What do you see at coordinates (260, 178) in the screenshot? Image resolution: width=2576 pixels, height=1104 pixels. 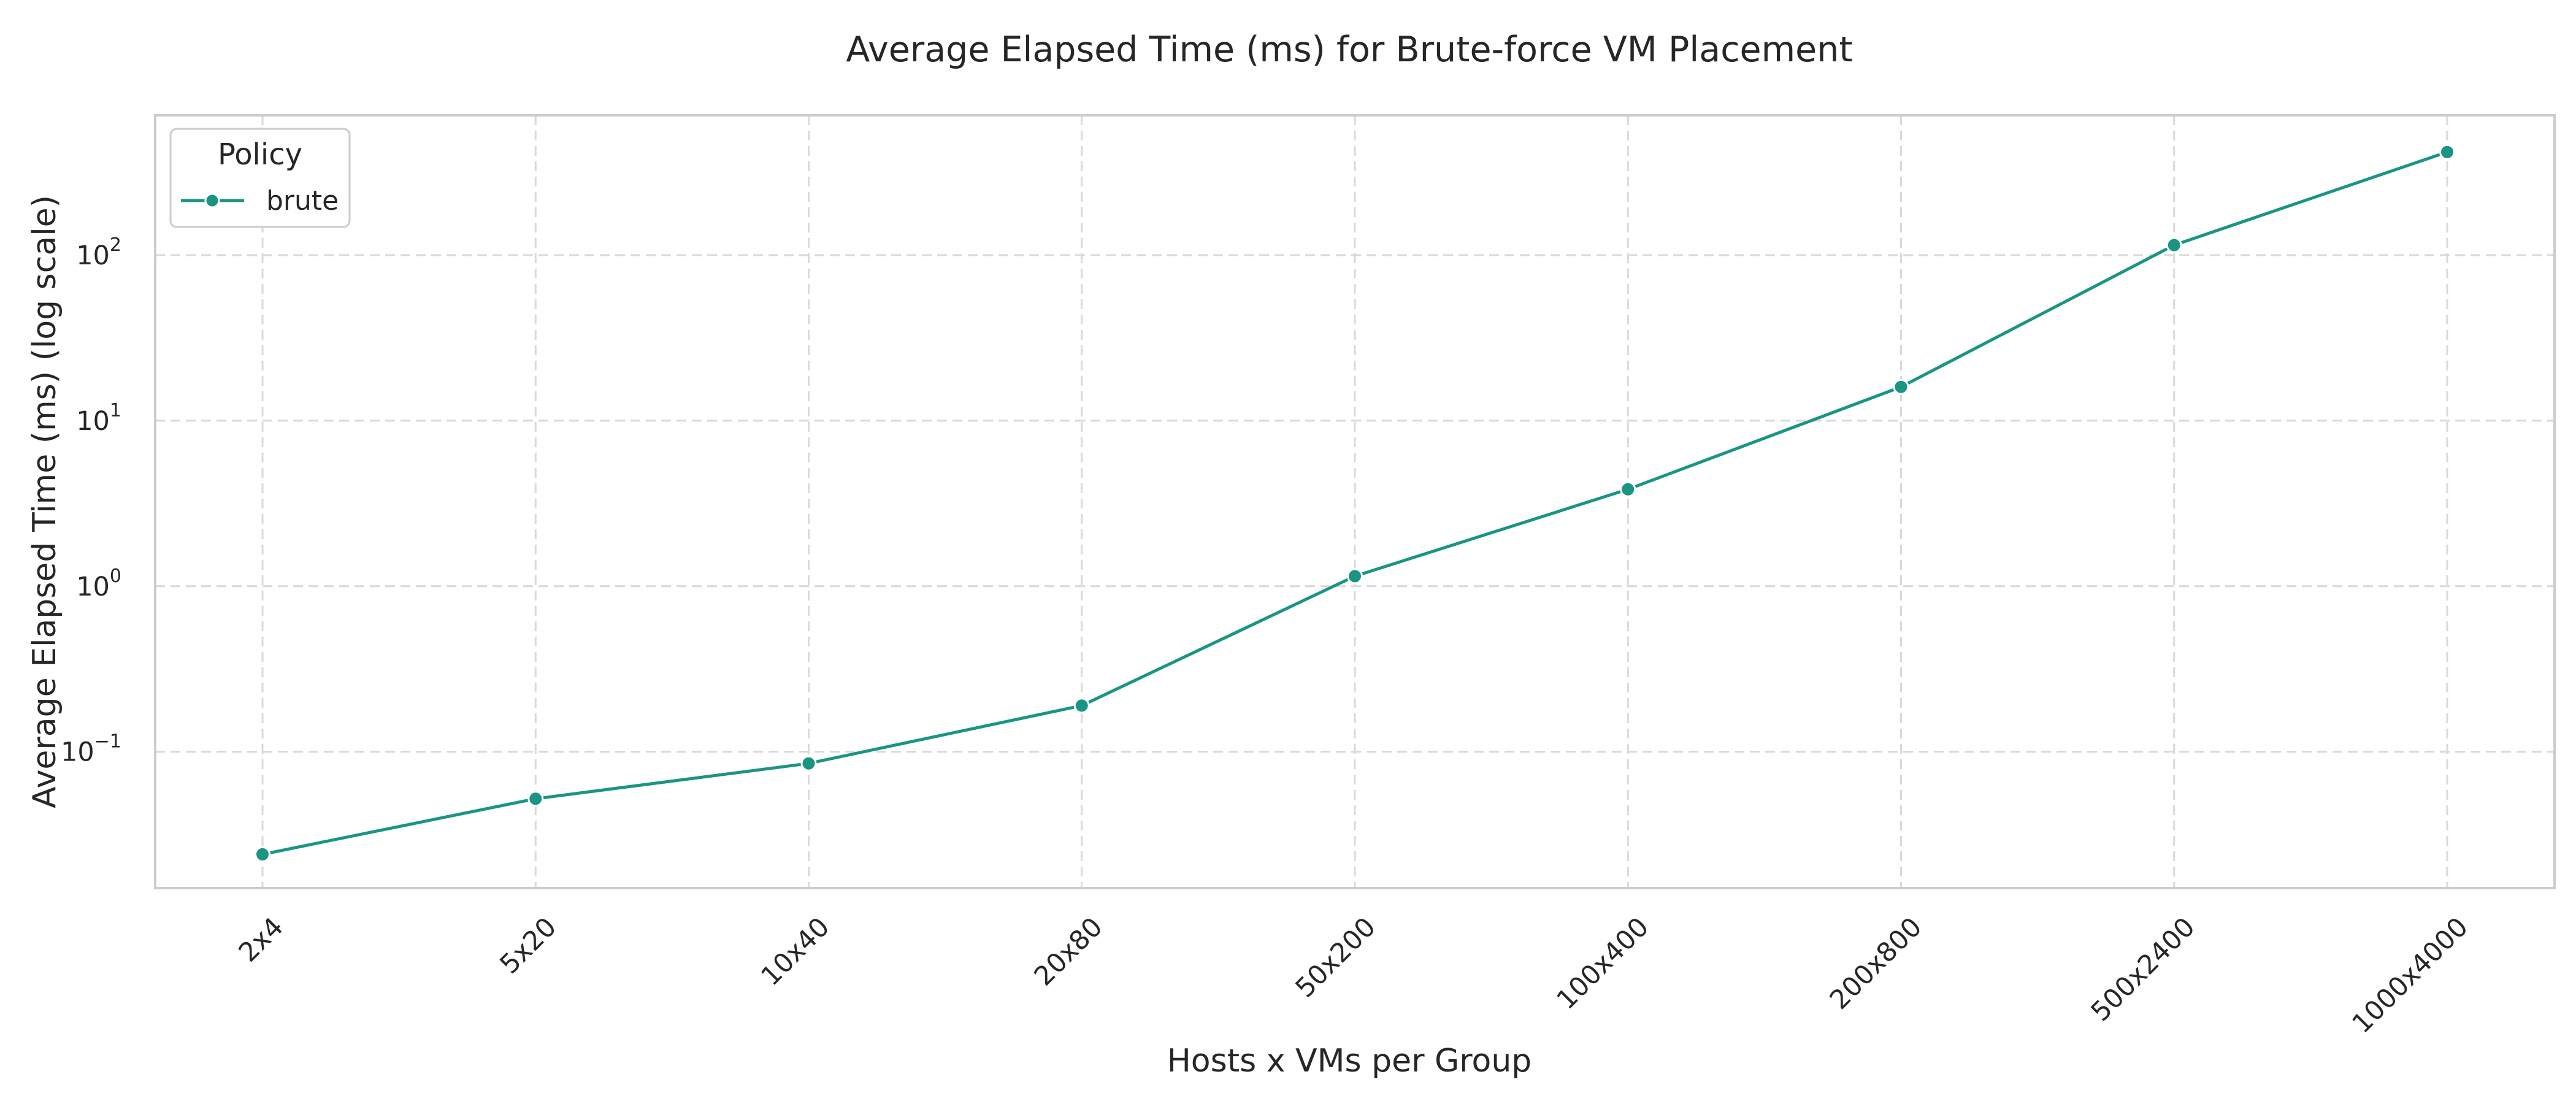 I see `legend: Policy brute` at bounding box center [260, 178].